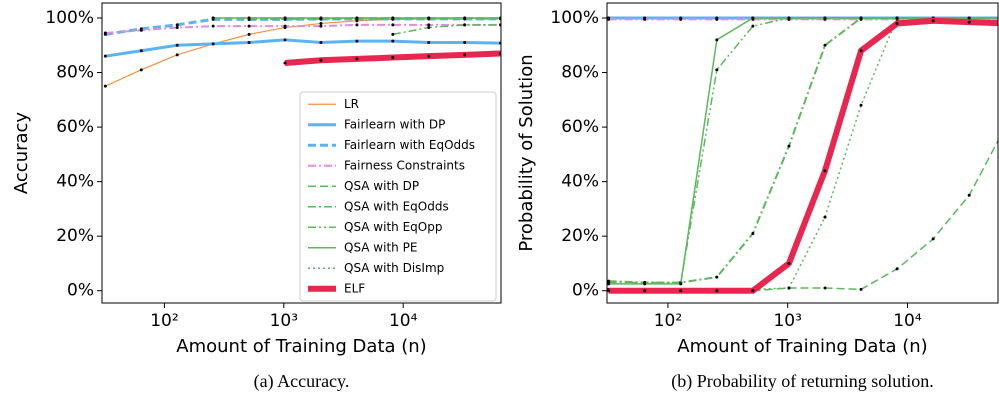 The width and height of the screenshot is (999, 402). What do you see at coordinates (398, 196) in the screenshot?
I see `legend-box` at bounding box center [398, 196].